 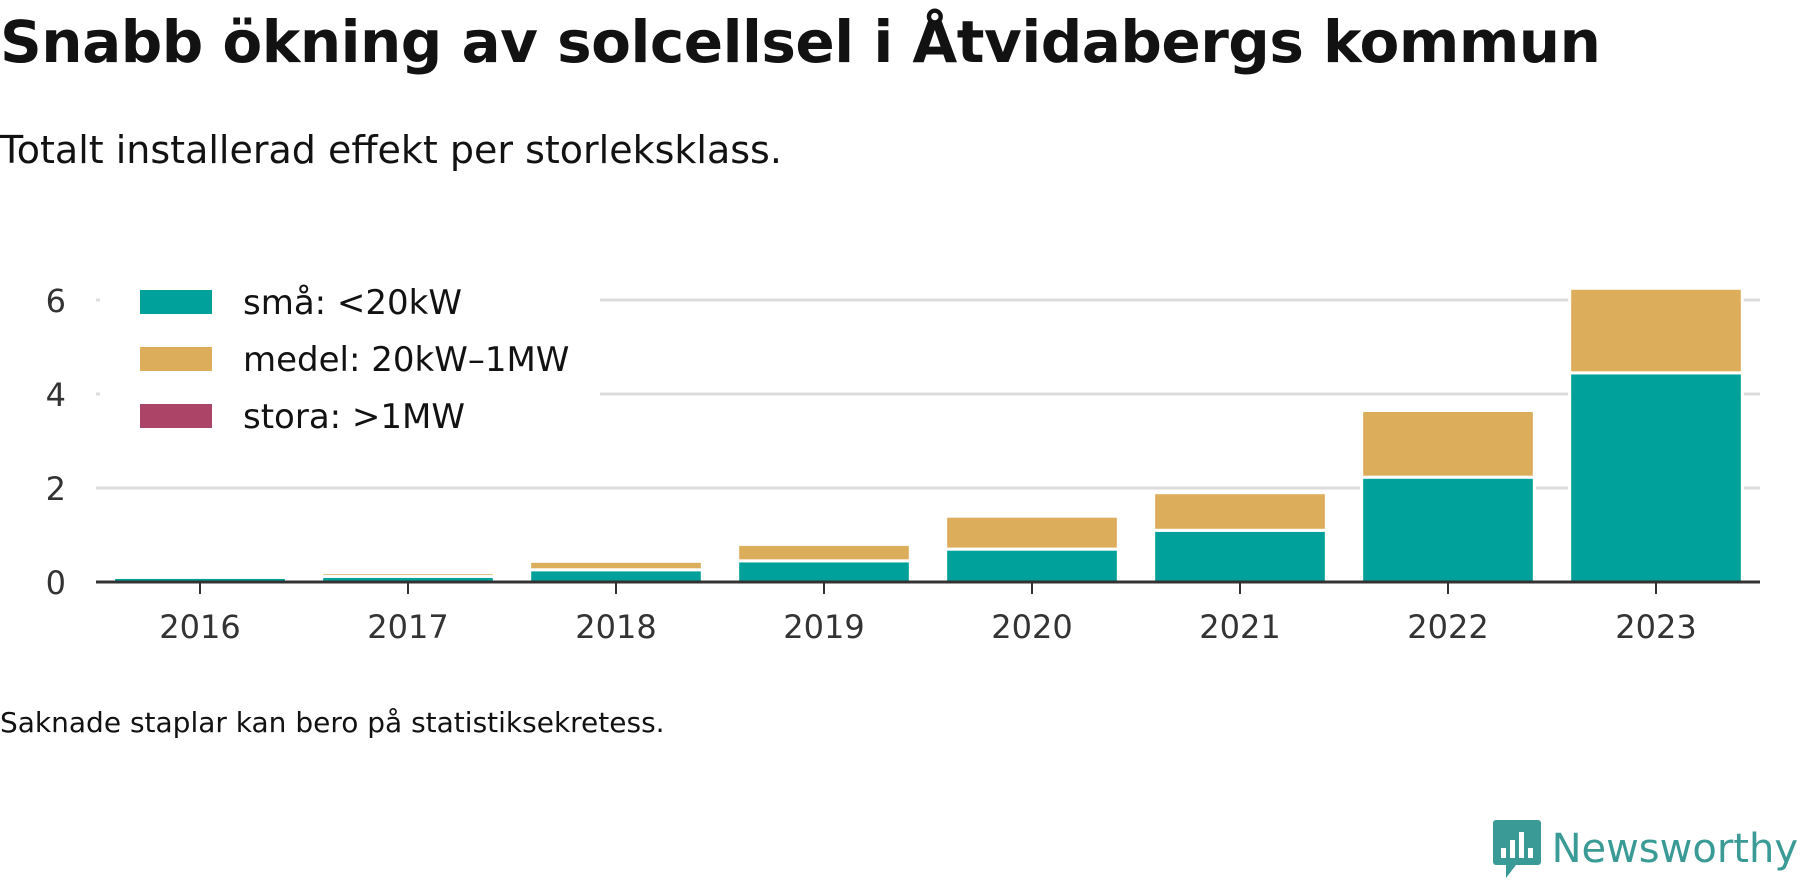 I want to click on newsworthy-logo-icon, so click(x=1516, y=849).